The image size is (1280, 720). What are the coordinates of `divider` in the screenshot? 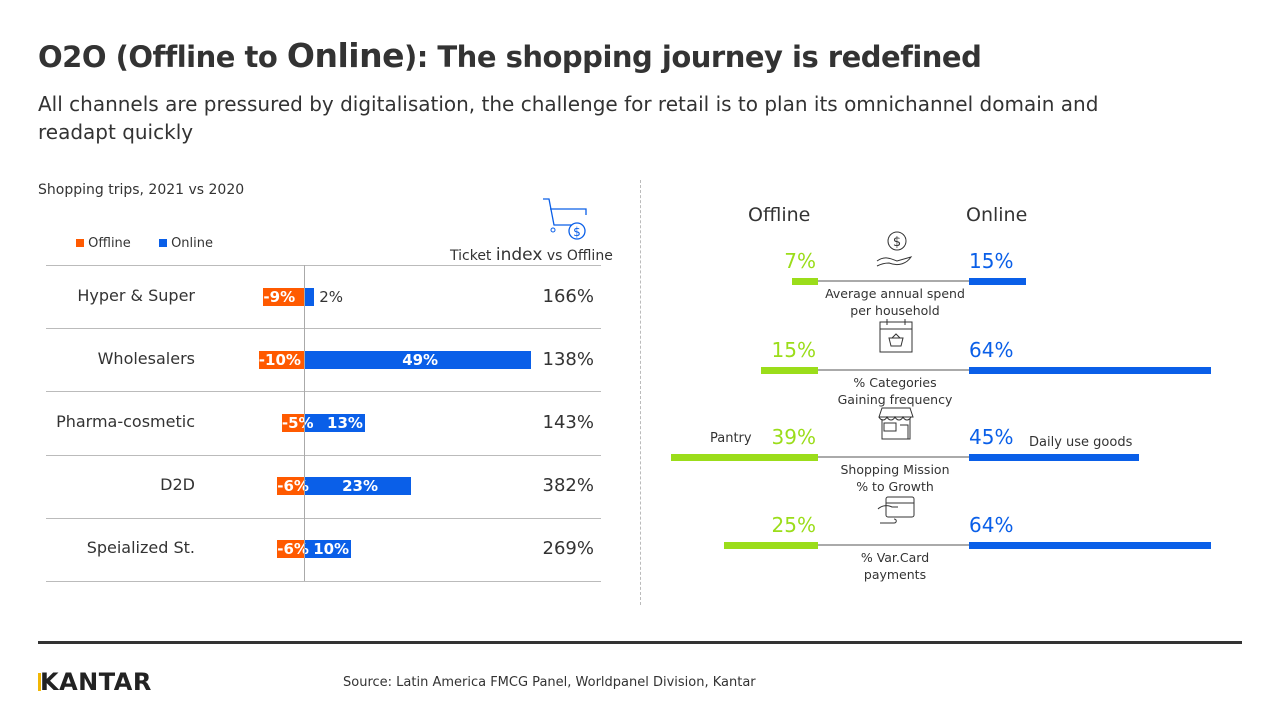 It's located at (640, 392).